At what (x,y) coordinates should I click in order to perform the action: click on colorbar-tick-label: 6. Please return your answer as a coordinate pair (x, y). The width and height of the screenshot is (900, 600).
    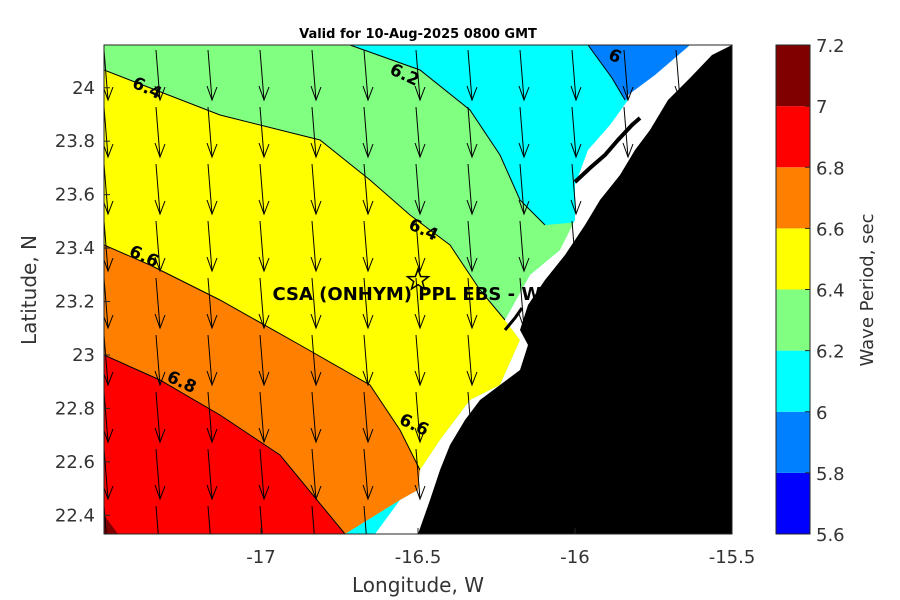
    Looking at the image, I should click on (821, 413).